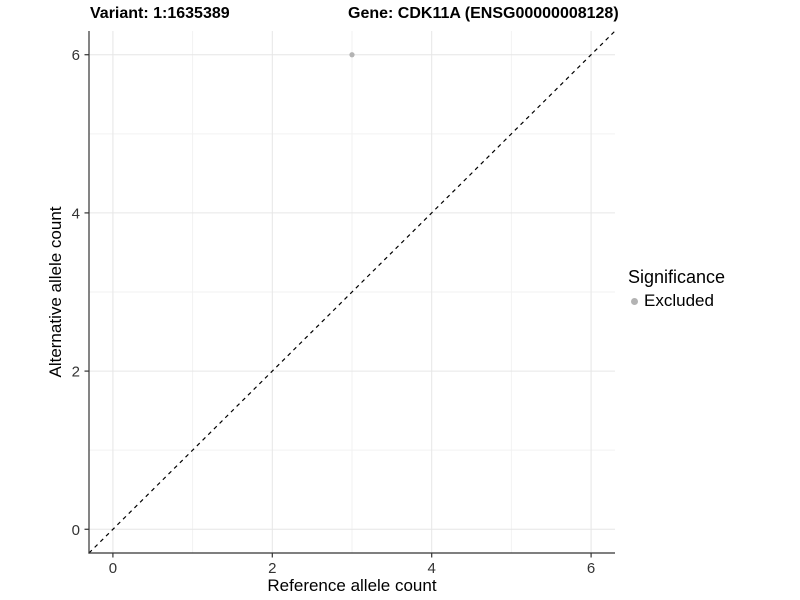 Image resolution: width=800 pixels, height=600 pixels. What do you see at coordinates (272, 568) in the screenshot?
I see `x-tick-label: 2` at bounding box center [272, 568].